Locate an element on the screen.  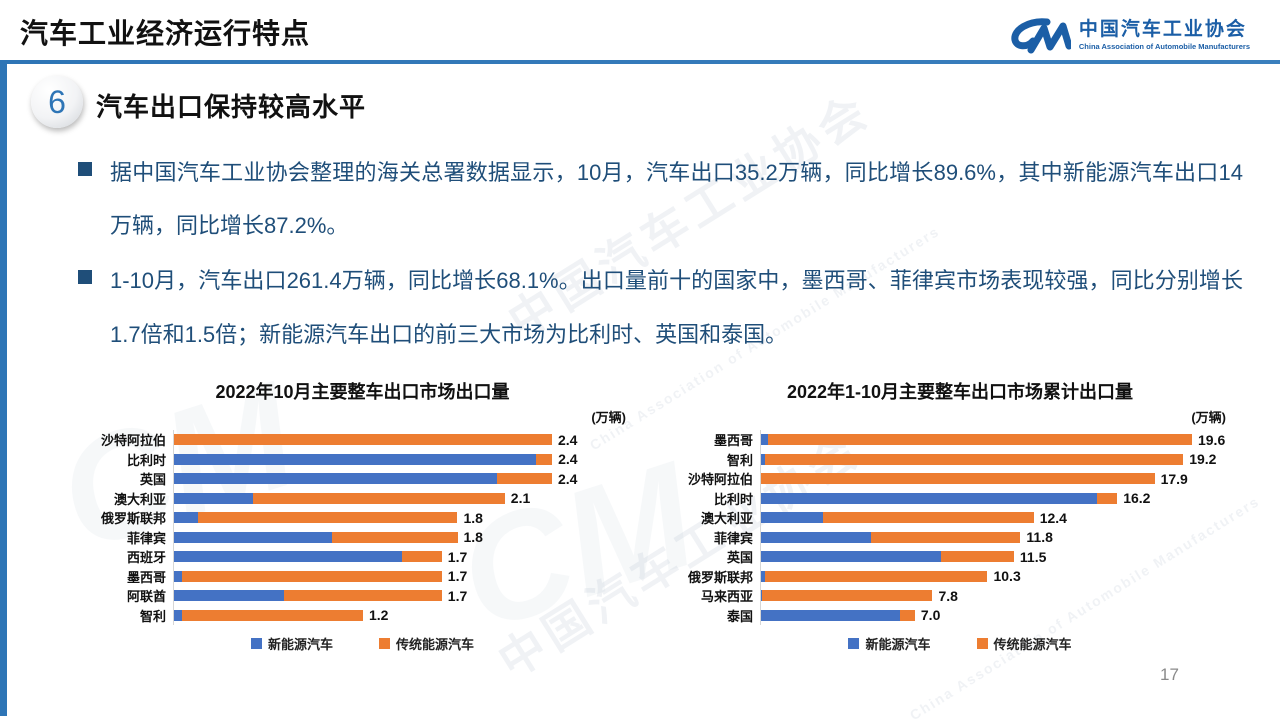
bar-track: 1.2 is located at coordinates (281, 615).